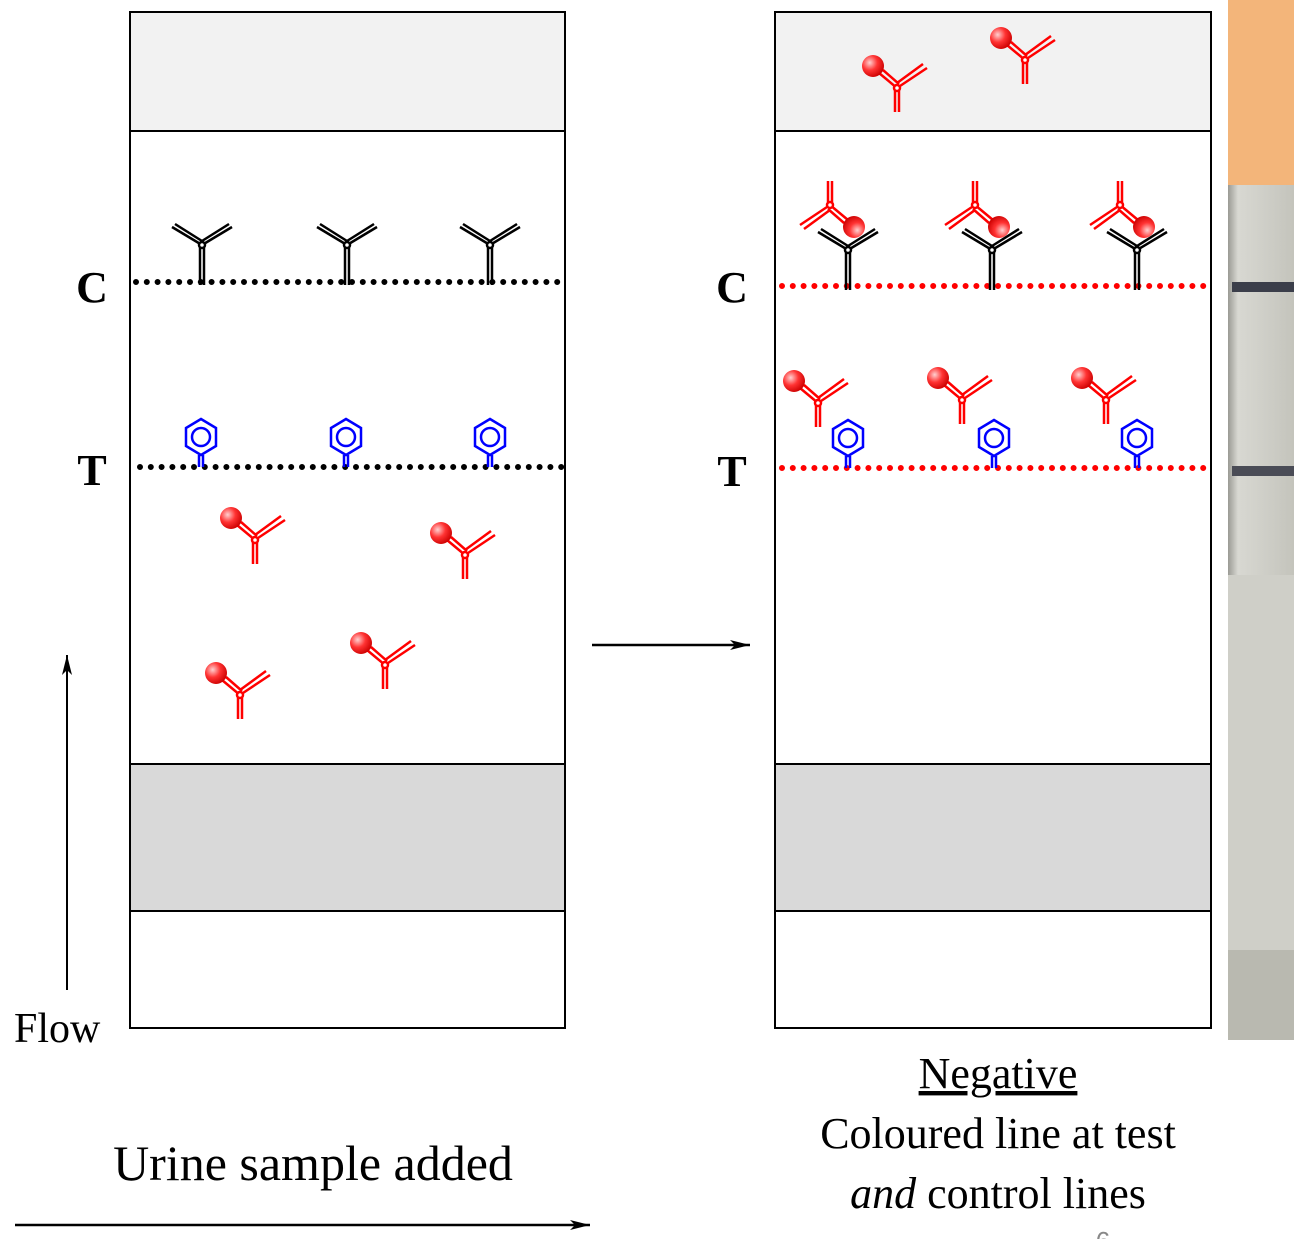  Describe the element at coordinates (1031, 1193) in the screenshot. I see `text: control lines` at that location.